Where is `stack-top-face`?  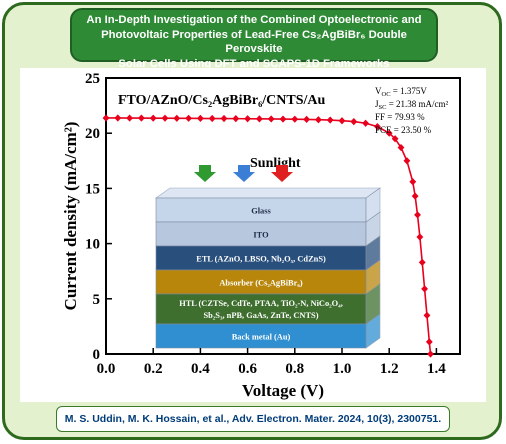
stack-top-face is located at coordinates (268, 193).